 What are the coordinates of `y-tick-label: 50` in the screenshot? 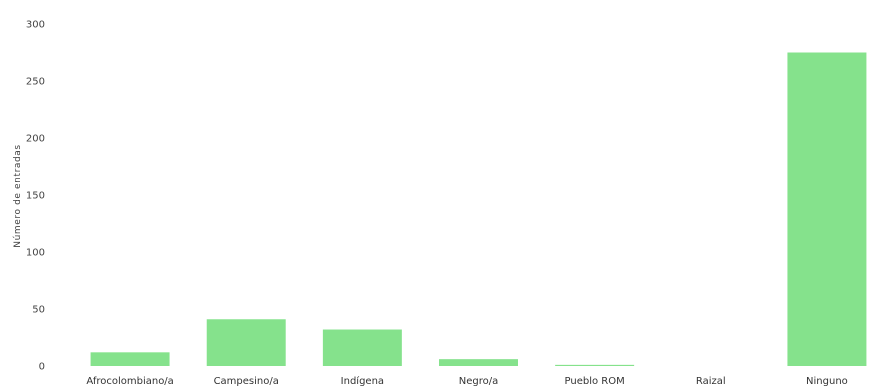 It's located at (38, 310).